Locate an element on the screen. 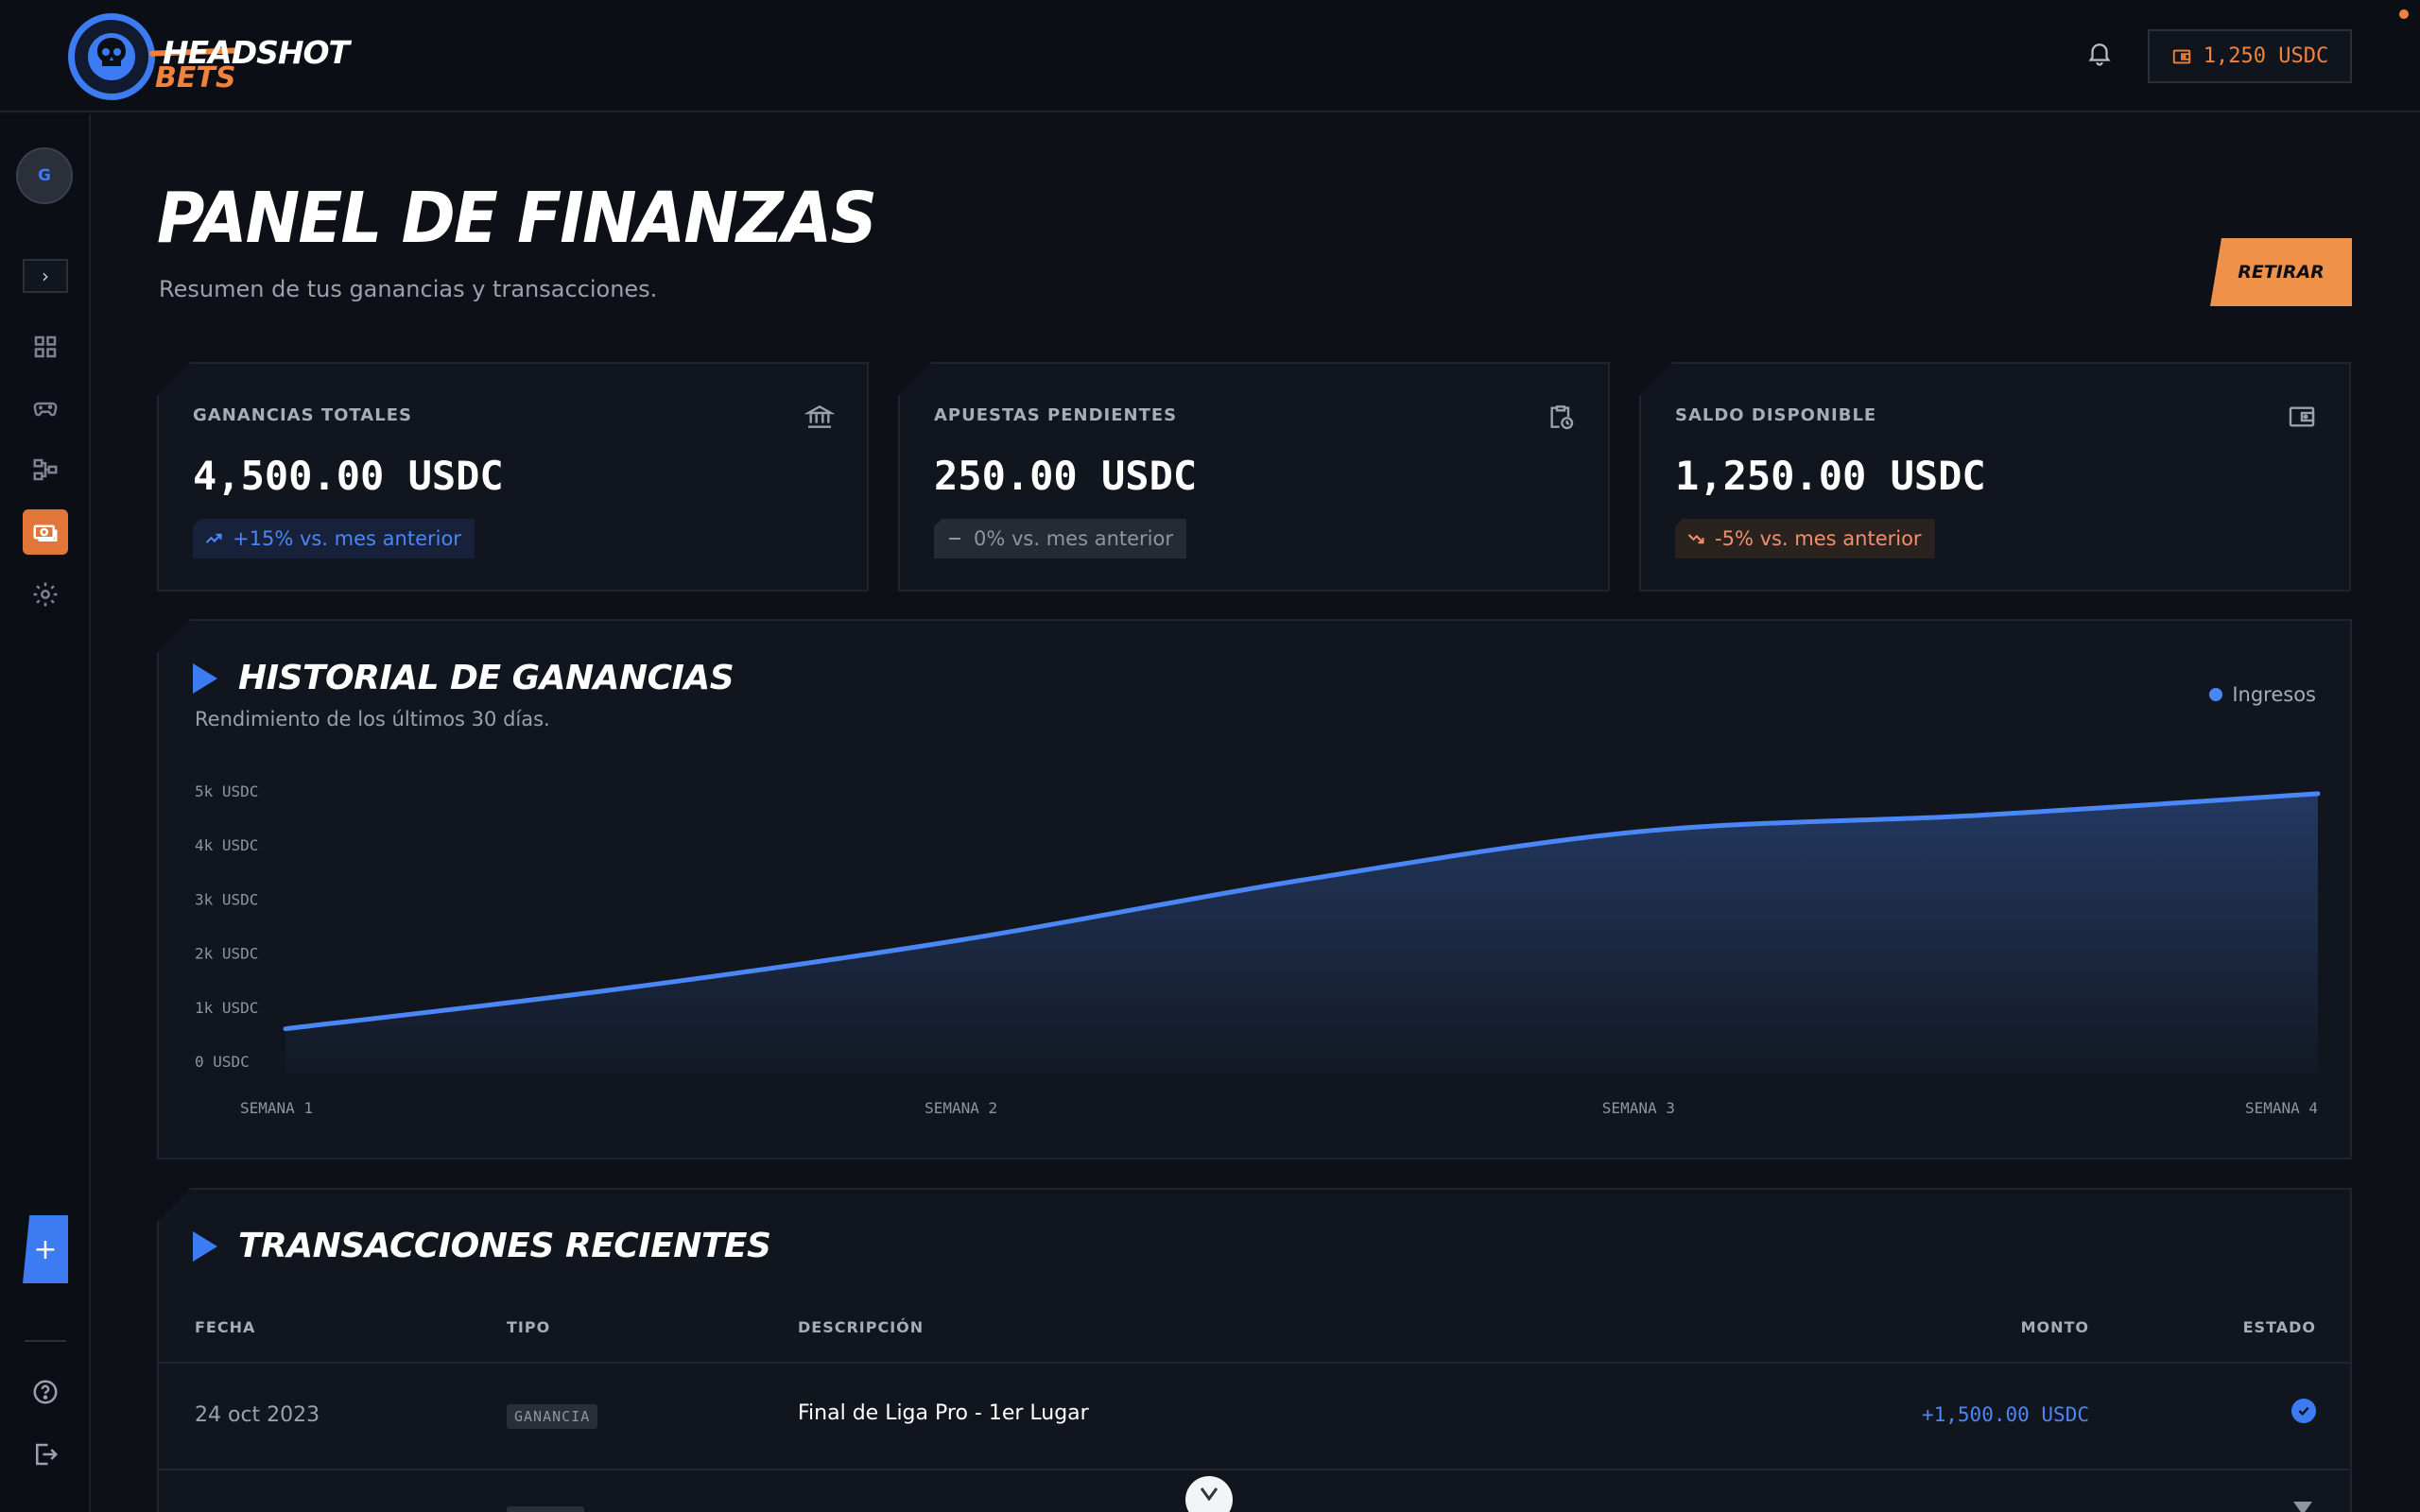  plus-icon: + is located at coordinates (45, 1249).